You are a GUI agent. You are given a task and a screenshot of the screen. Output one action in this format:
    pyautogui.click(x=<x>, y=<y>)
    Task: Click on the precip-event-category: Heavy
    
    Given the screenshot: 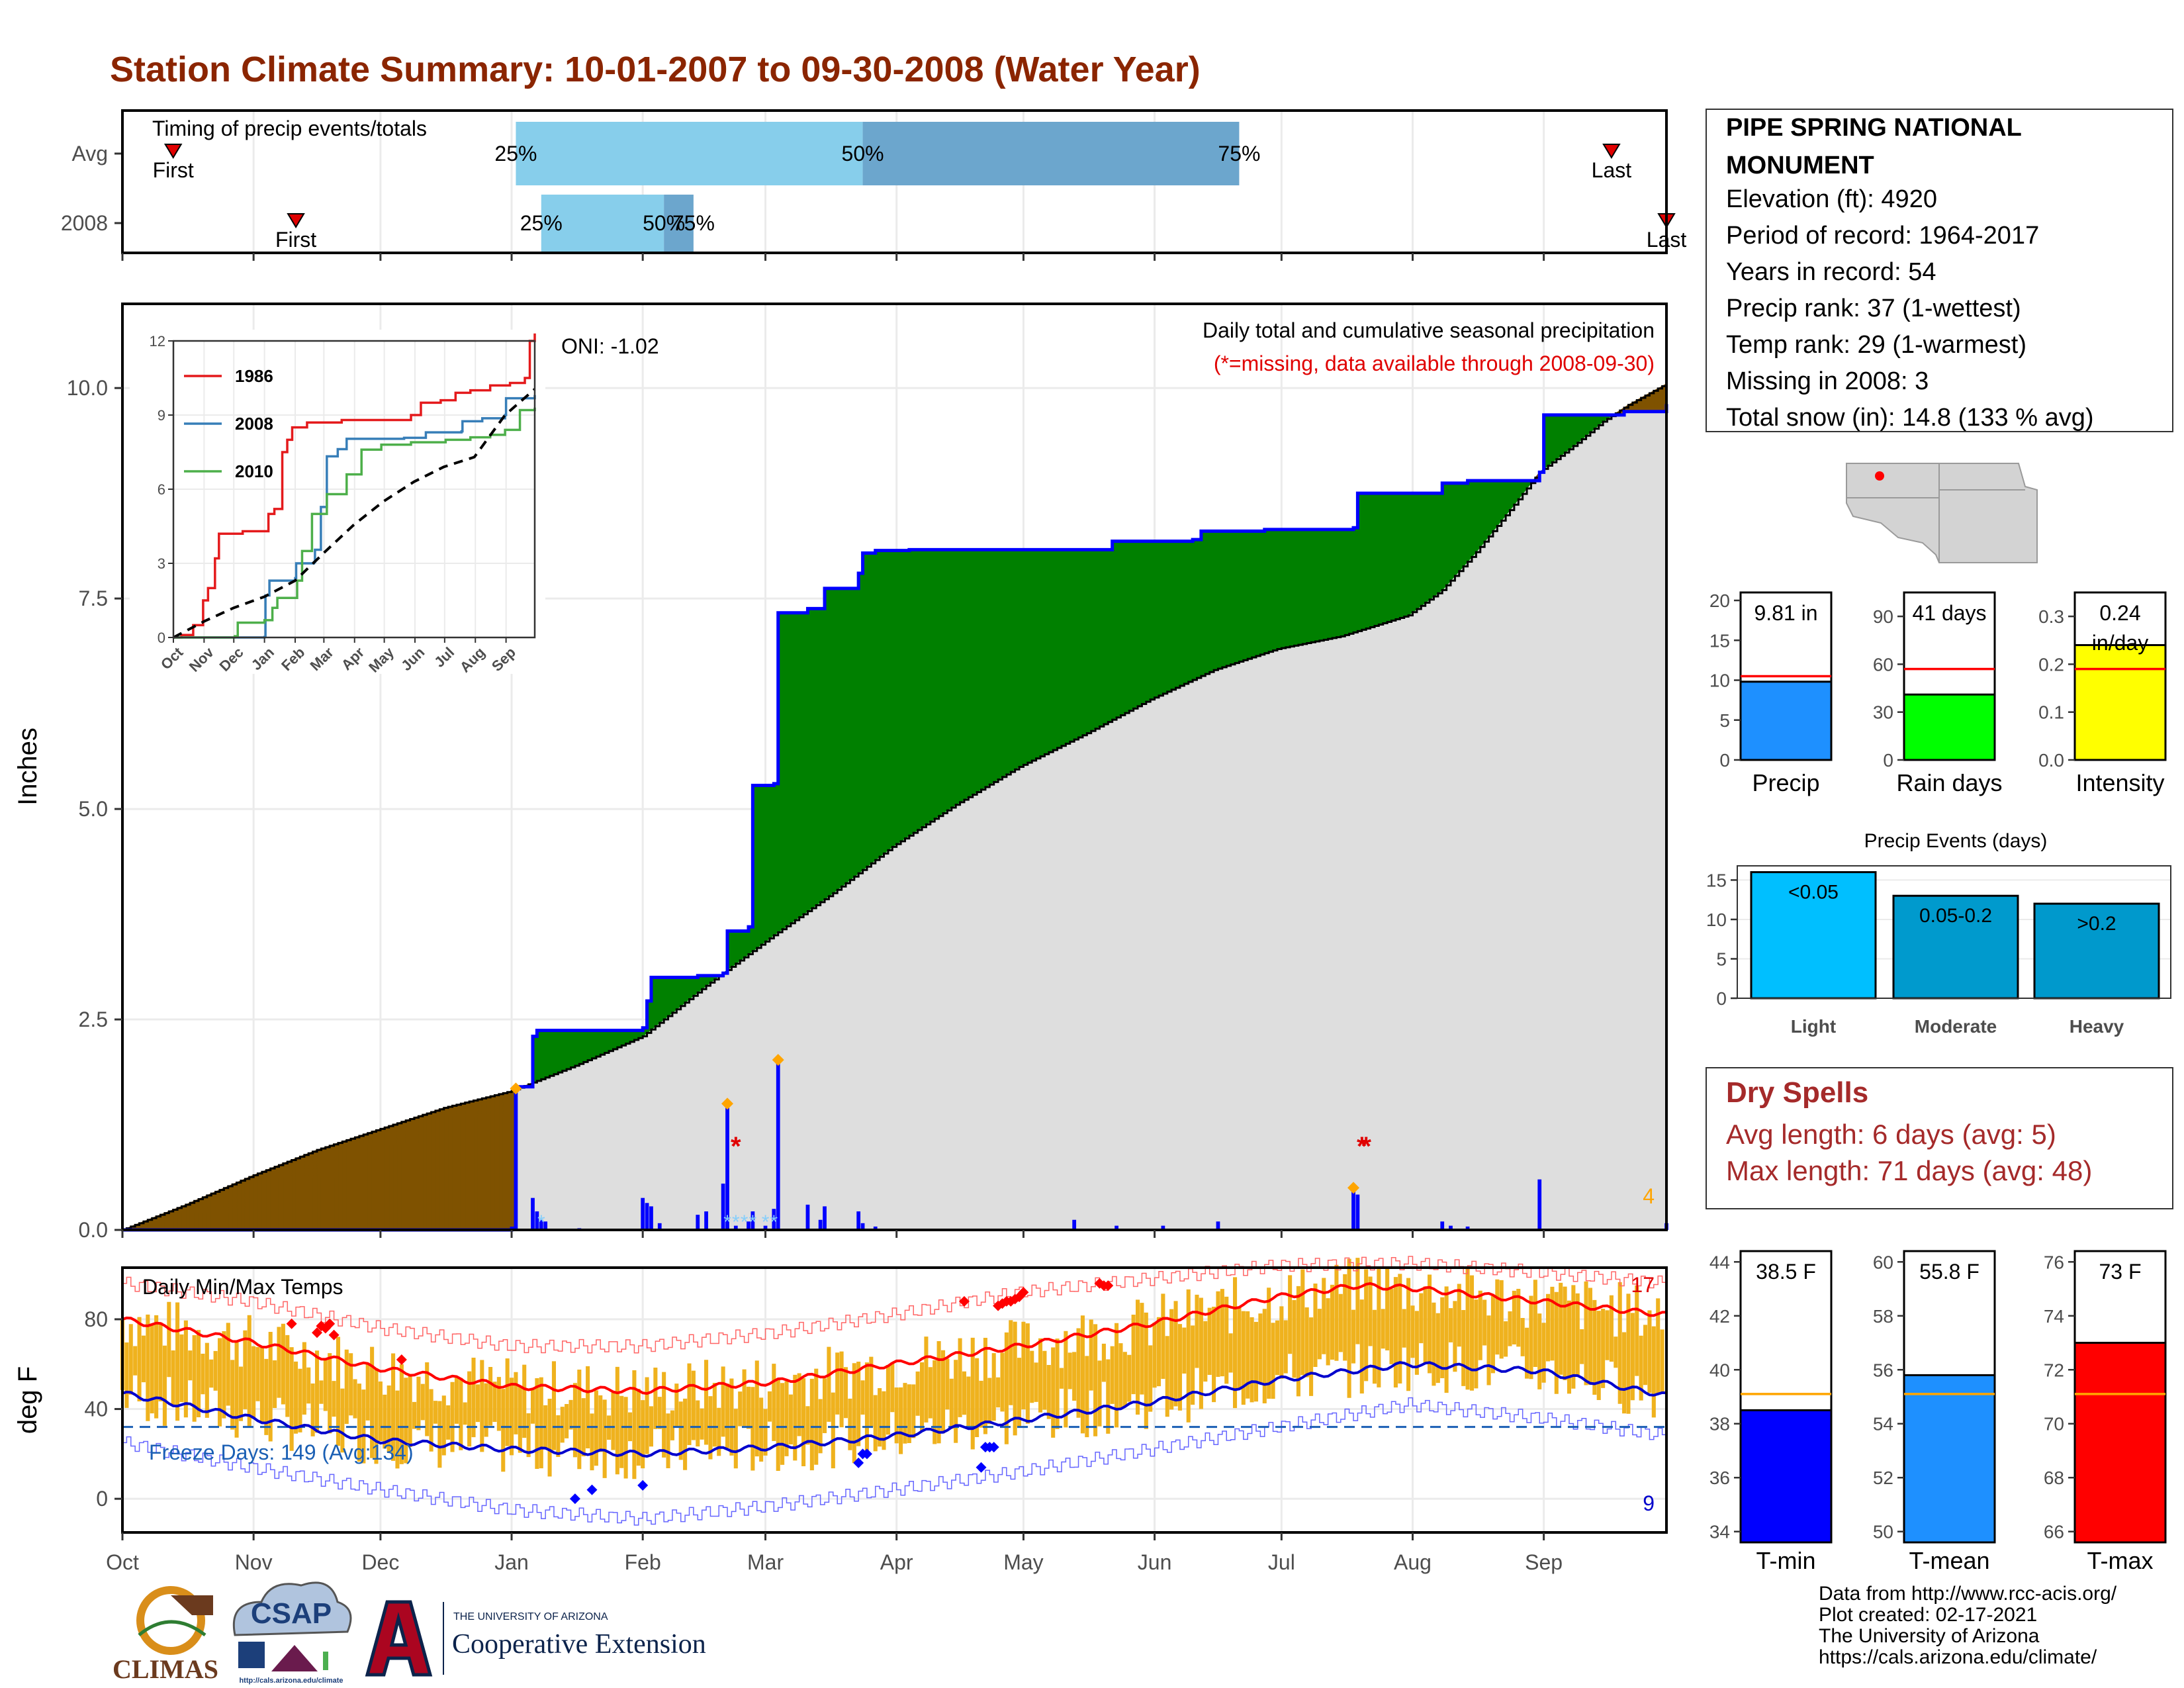 What is the action you would take?
    pyautogui.click(x=2097, y=1026)
    